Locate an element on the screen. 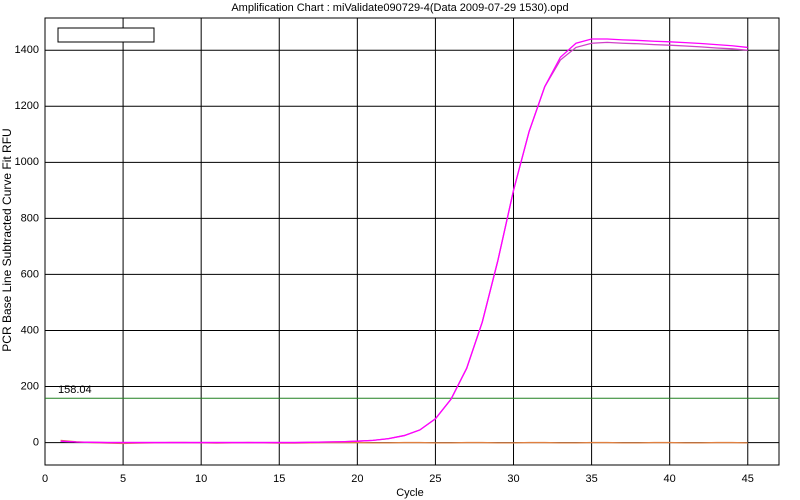  y-tick-label: 400 is located at coordinates (30, 330).